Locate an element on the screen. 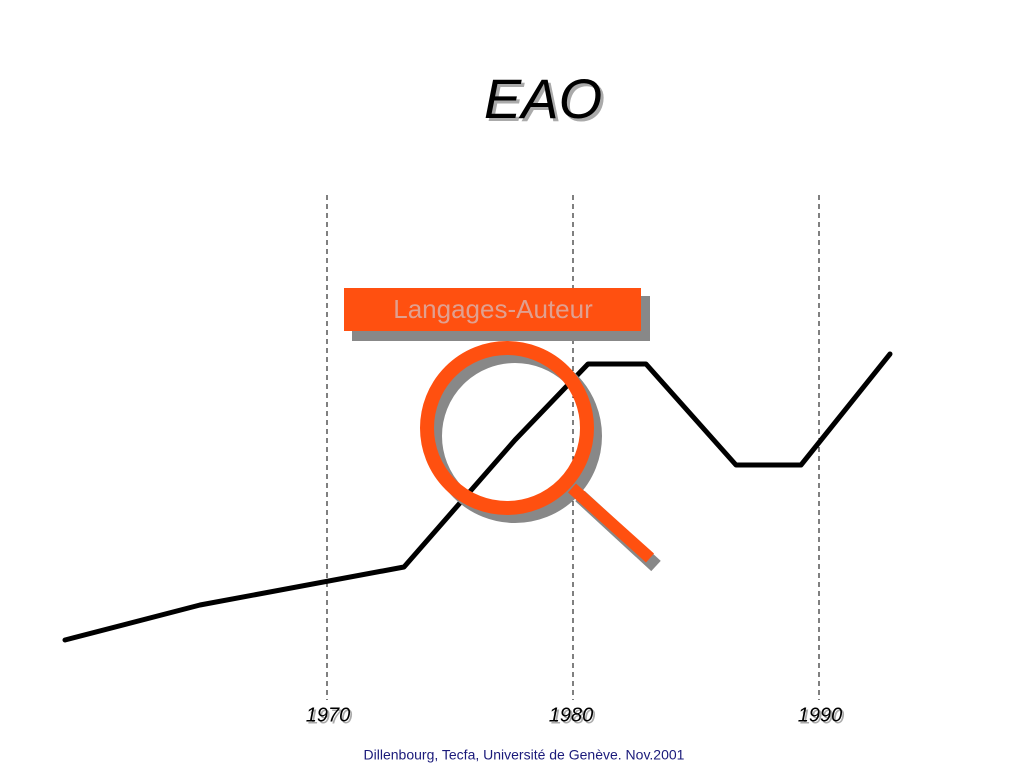  year-shadow: 1990 is located at coordinates (822, 717).